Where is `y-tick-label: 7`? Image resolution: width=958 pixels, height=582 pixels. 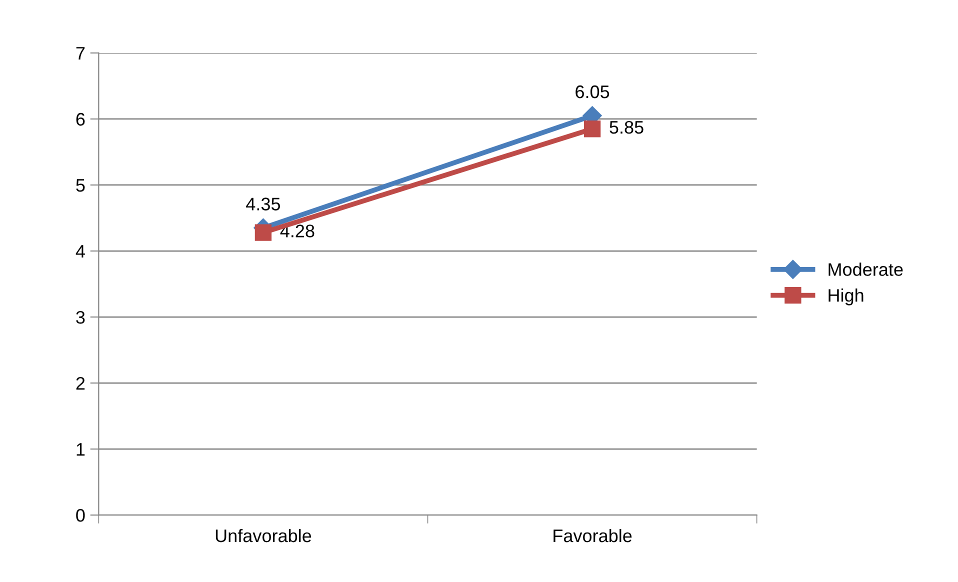
y-tick-label: 7 is located at coordinates (80, 53).